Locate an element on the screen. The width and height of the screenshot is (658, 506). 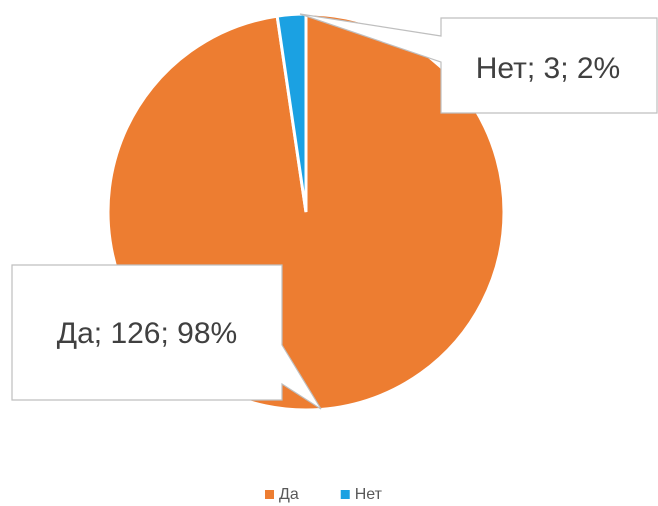
data-label: Да; 126; 98% is located at coordinates (147, 333).